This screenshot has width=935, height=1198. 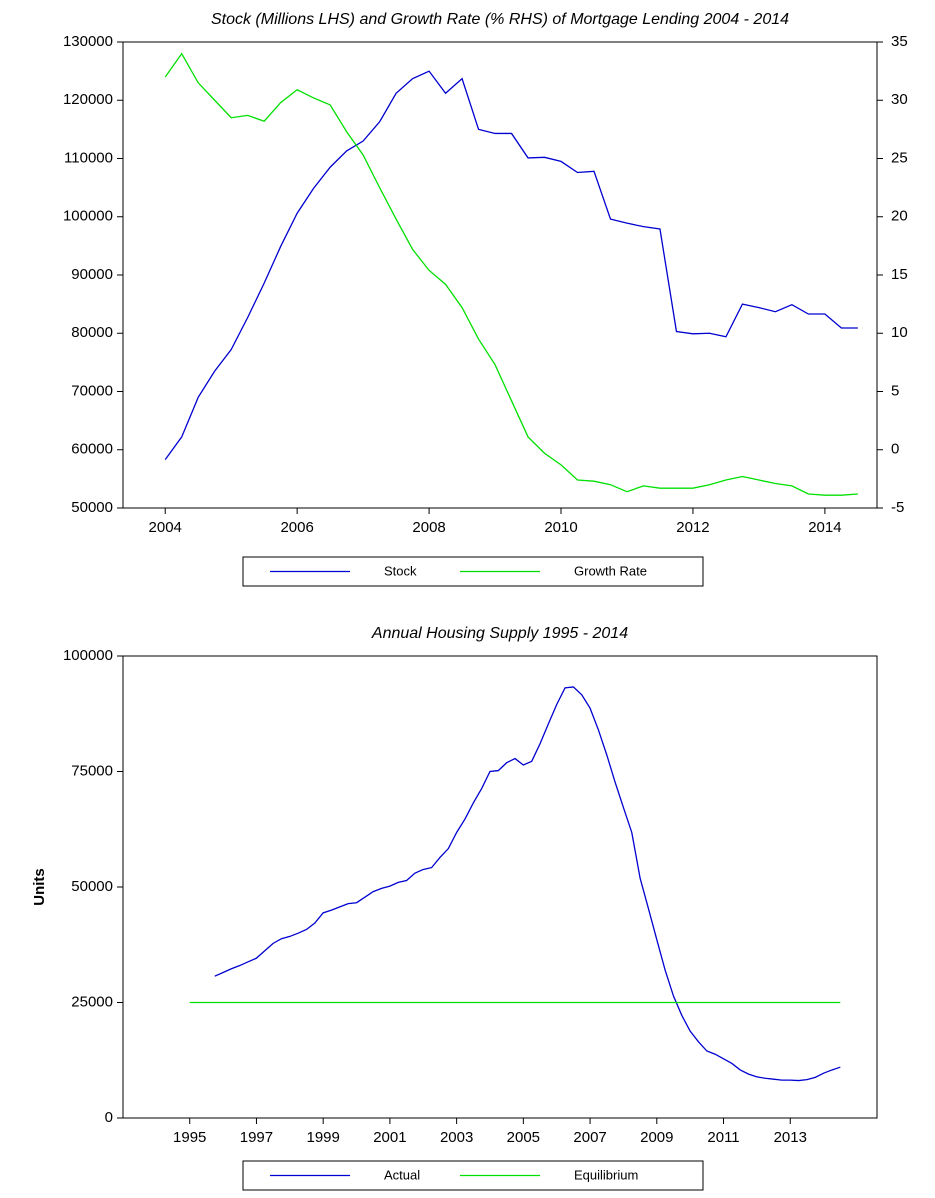 What do you see at coordinates (402, 1174) in the screenshot?
I see `legend-label: Actual` at bounding box center [402, 1174].